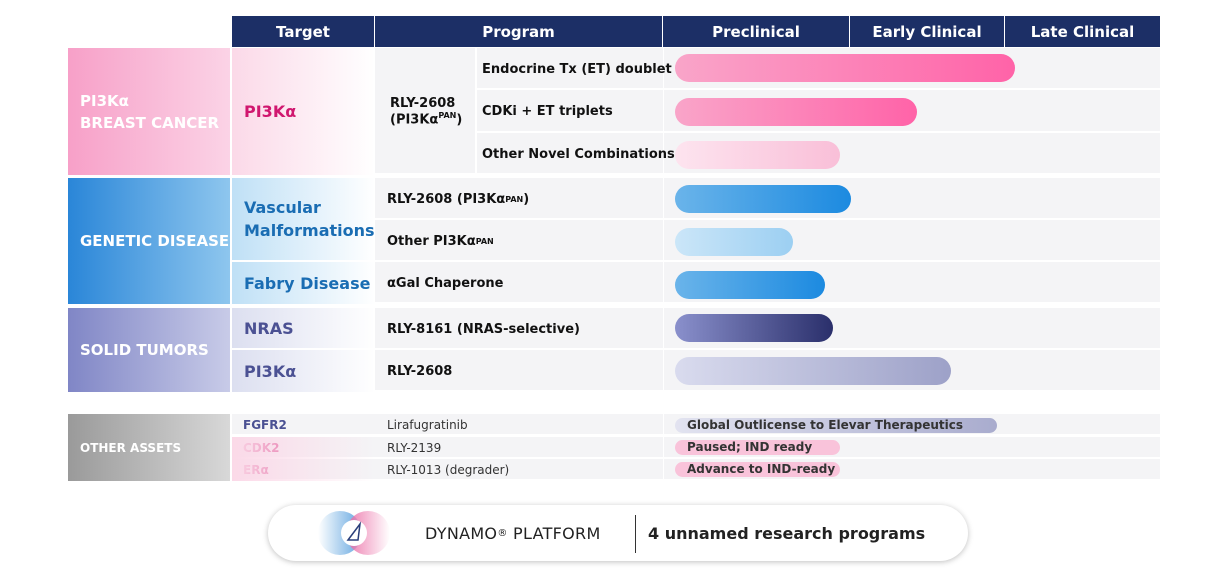  Describe the element at coordinates (149, 447) in the screenshot. I see `group-label: OTHER ASSETS` at that location.